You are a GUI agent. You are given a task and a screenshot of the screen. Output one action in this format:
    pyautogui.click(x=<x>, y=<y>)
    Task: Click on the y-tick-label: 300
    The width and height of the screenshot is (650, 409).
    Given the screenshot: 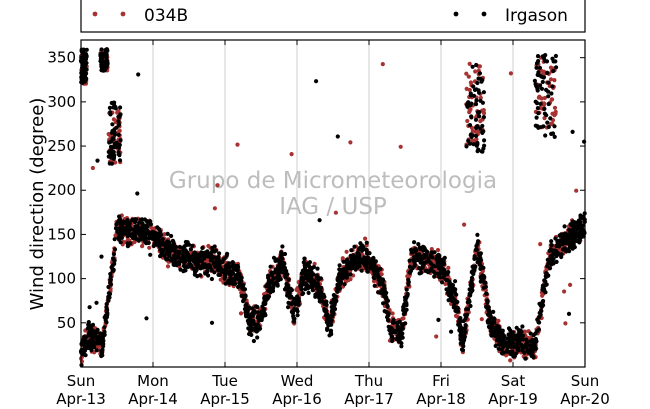 What is the action you would take?
    pyautogui.click(x=61, y=102)
    